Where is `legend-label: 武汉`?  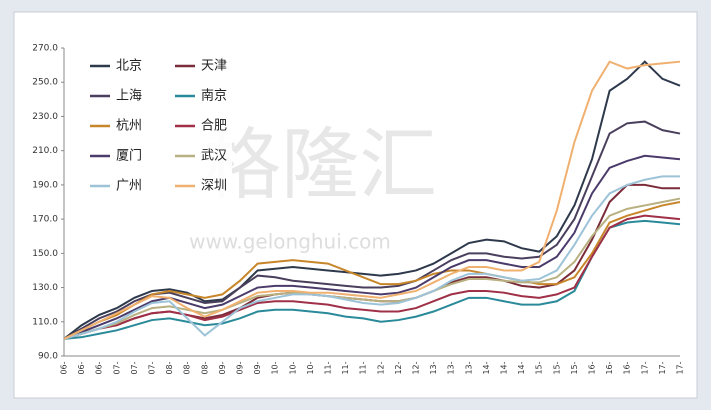 legend-label: 武汉 is located at coordinates (214, 156).